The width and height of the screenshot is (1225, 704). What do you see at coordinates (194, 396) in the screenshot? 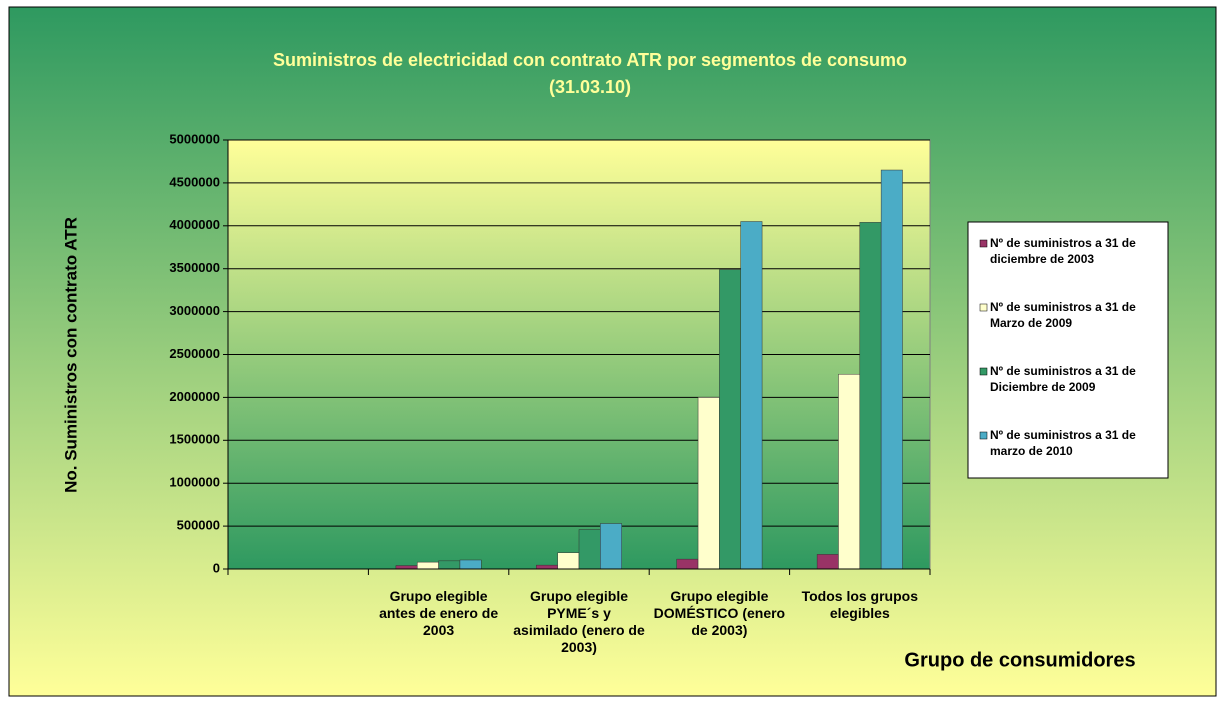
I see `y-tick-label: 2000000` at bounding box center [194, 396].